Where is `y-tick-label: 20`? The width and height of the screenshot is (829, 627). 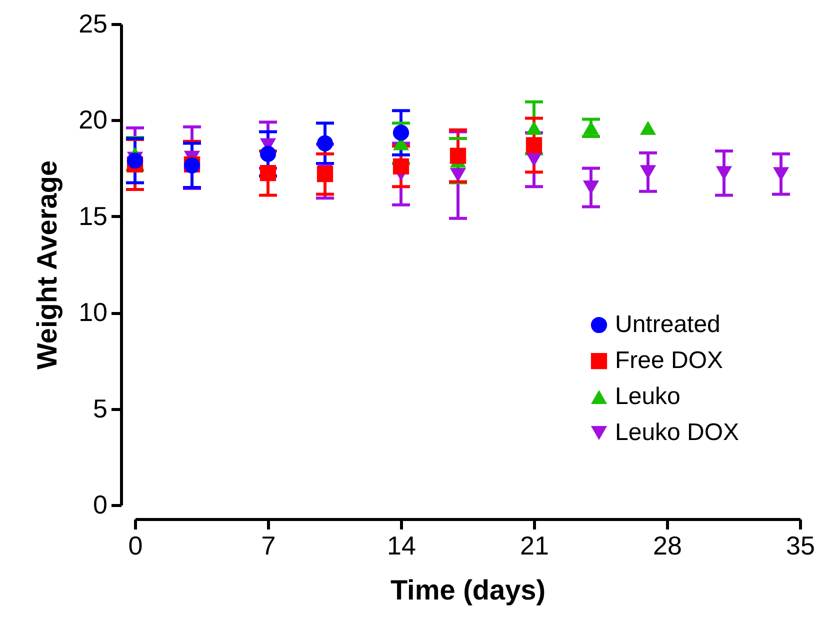 y-tick-label: 20 is located at coordinates (93, 119).